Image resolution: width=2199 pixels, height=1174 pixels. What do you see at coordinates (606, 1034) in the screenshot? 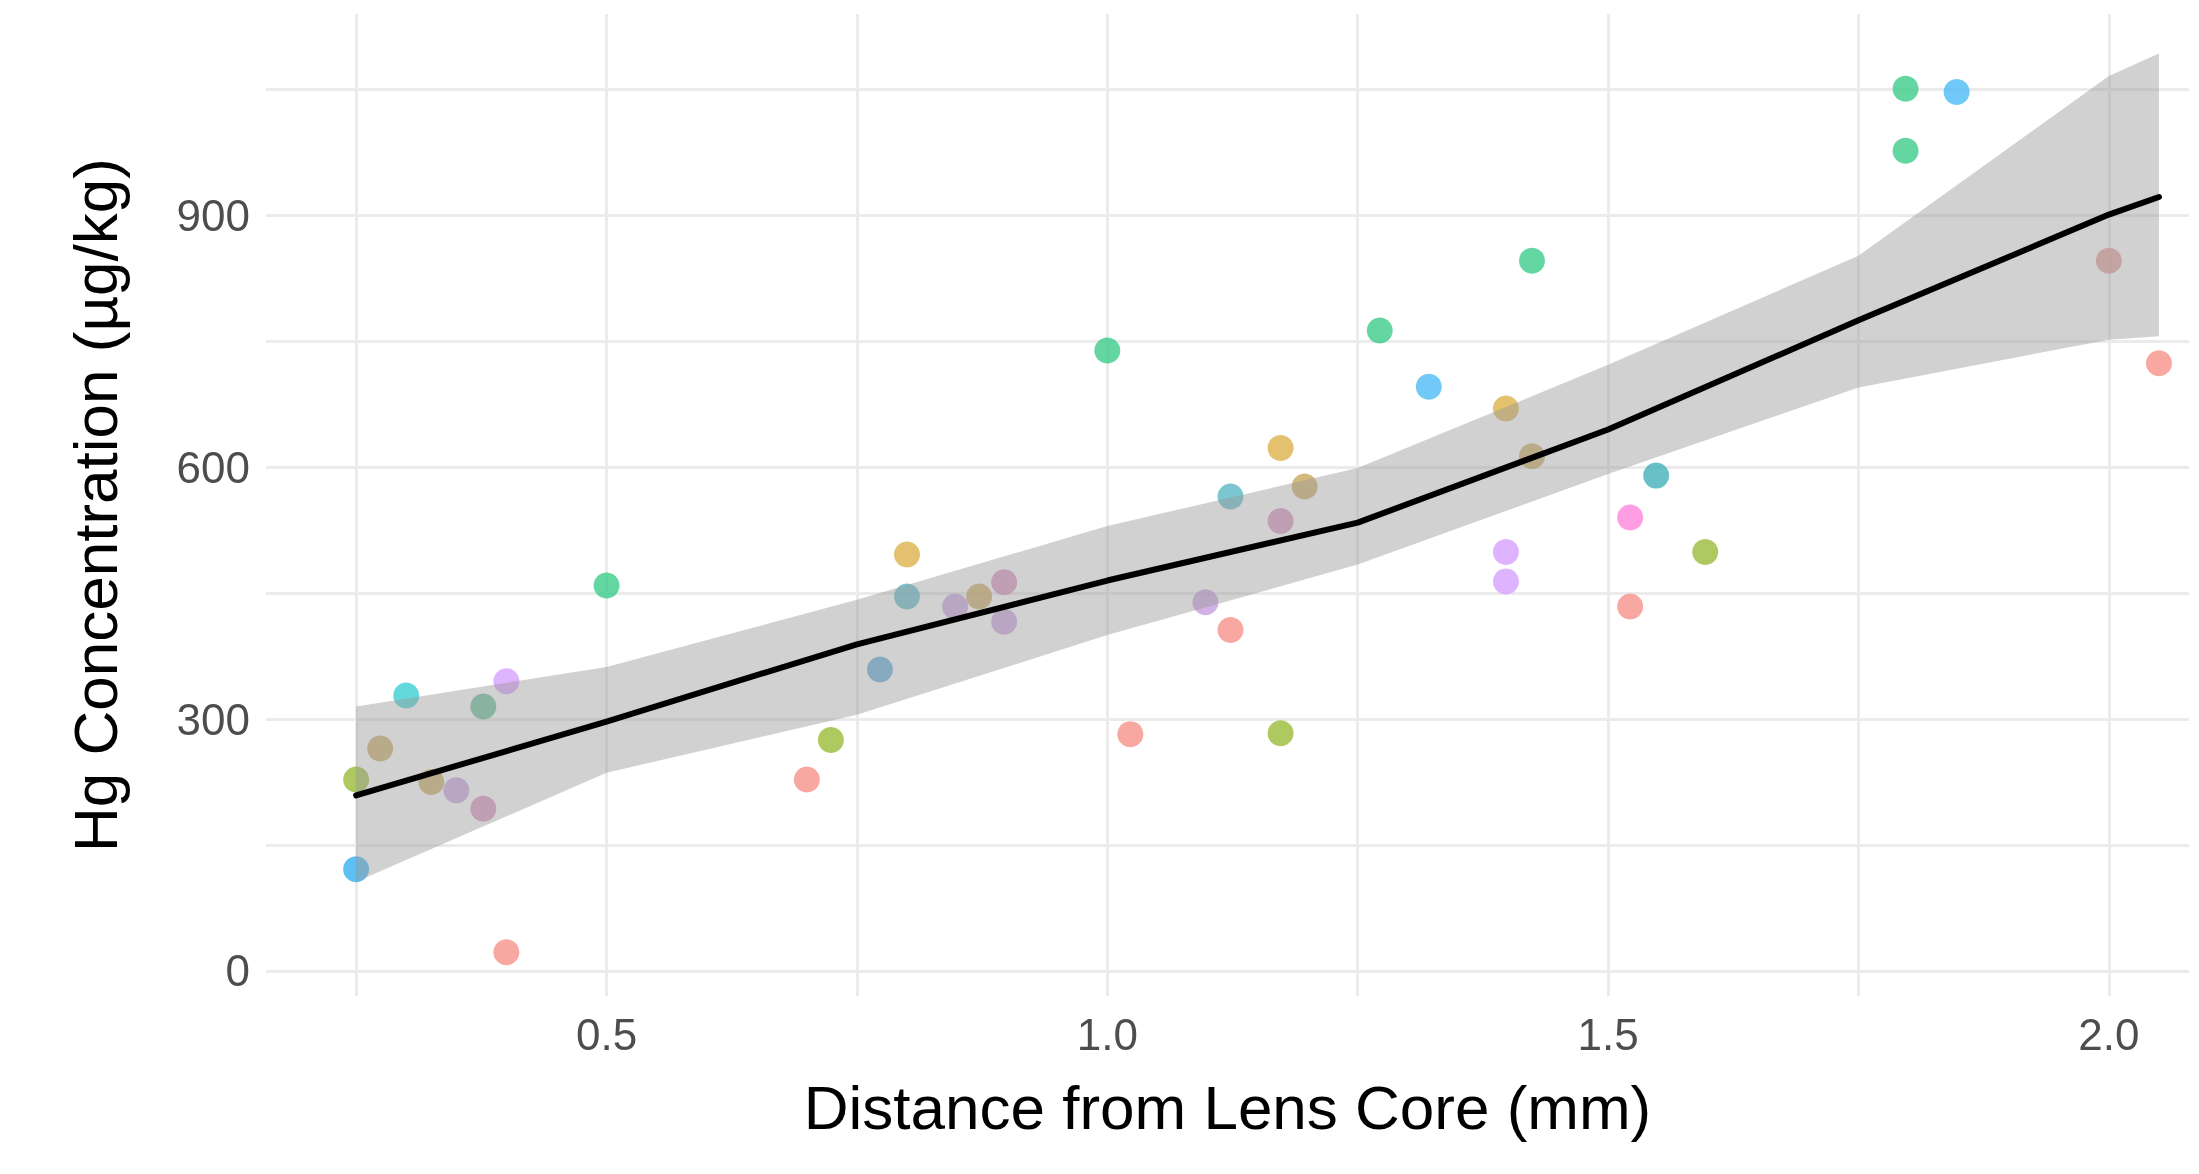
I see `x-tick-label: 0.5` at bounding box center [606, 1034].